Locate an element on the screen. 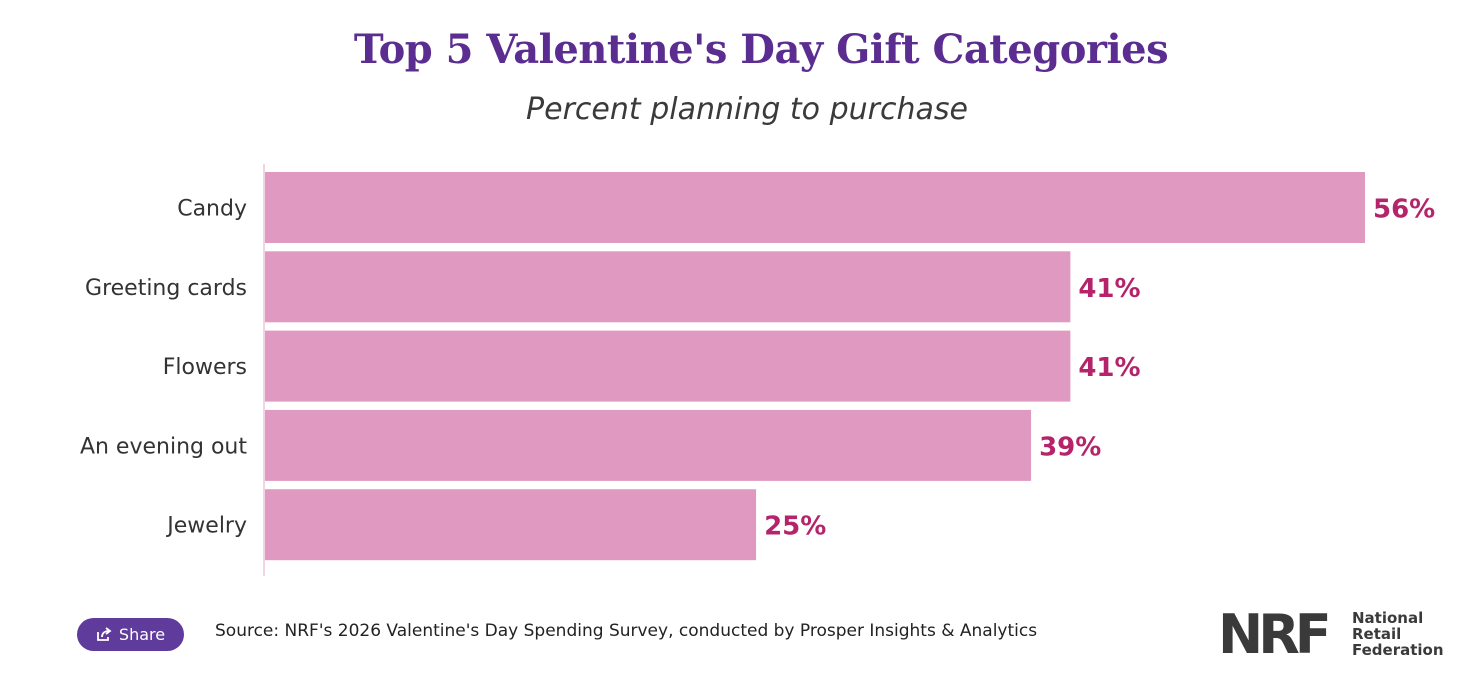 This screenshot has width=1482, height=688. logo-mark: NRF is located at coordinates (1275, 634).